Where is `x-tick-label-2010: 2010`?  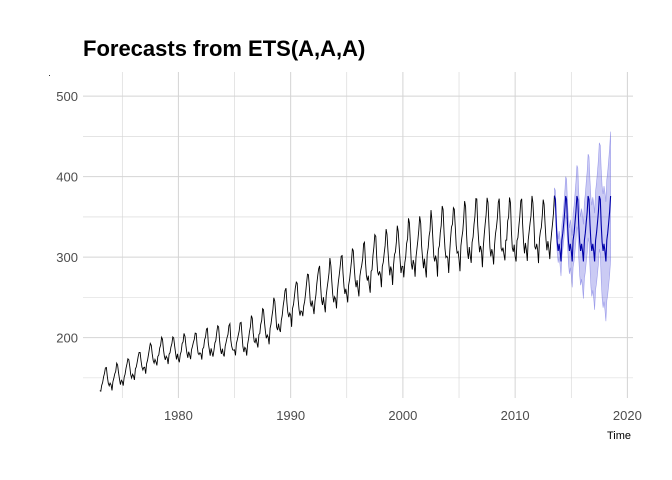 x-tick-label-2010: 2010 is located at coordinates (515, 415).